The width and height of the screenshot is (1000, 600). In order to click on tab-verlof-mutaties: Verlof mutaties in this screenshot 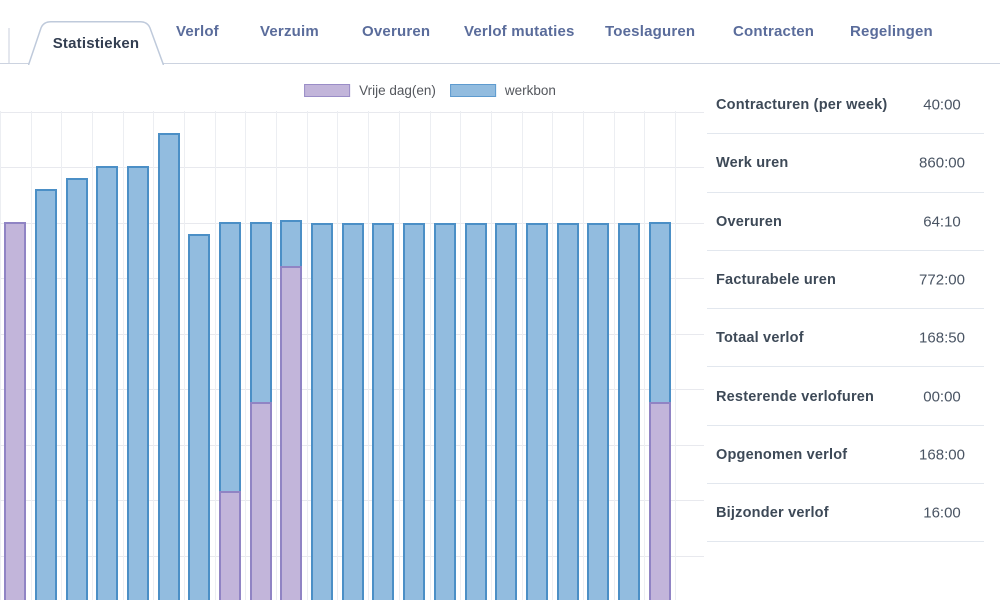, I will do `click(519, 31)`.